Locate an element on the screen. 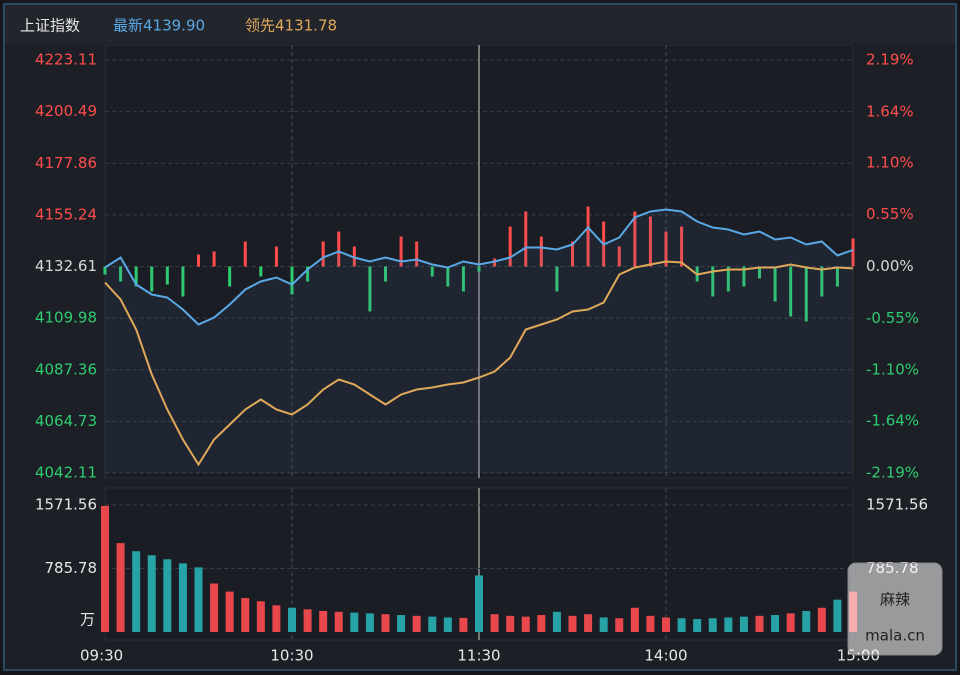 This screenshot has width=960, height=675. y2-tick-label: 1571.56 is located at coordinates (897, 505).